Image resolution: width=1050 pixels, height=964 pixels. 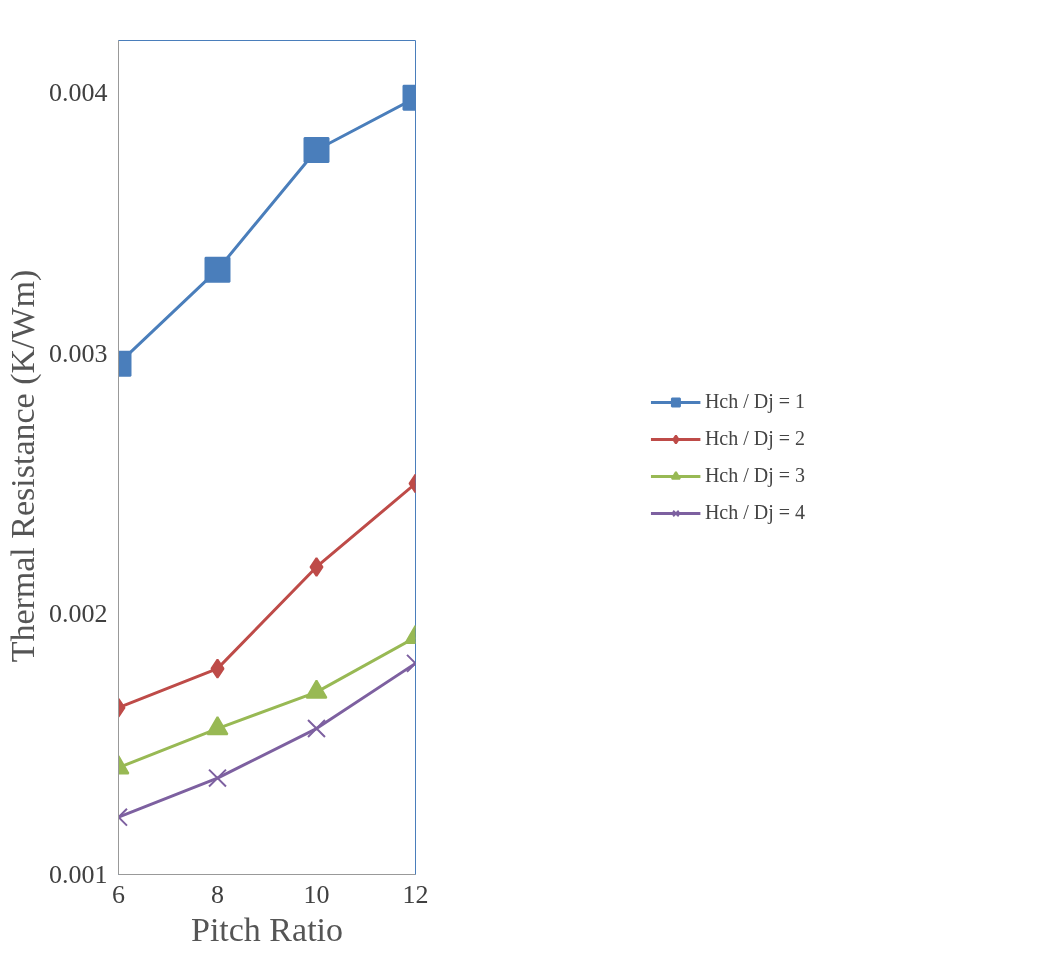 I want to click on y-tick-label: 0.002, so click(x=78, y=614).